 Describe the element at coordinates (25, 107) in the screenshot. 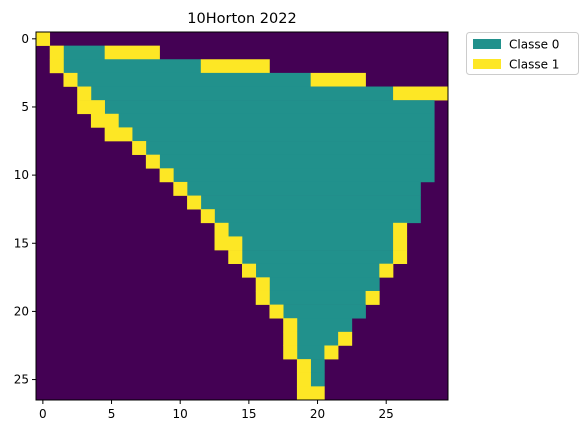

I see `y-tick-label: 5` at that location.